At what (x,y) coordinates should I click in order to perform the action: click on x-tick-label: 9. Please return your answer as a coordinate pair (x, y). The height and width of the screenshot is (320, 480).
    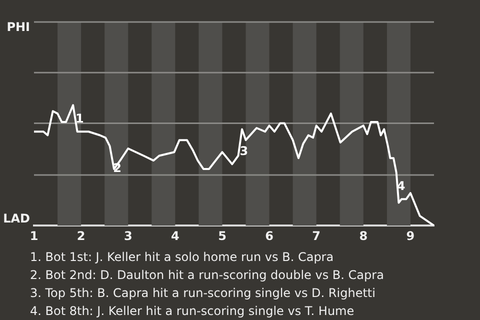
    Looking at the image, I should click on (410, 235).